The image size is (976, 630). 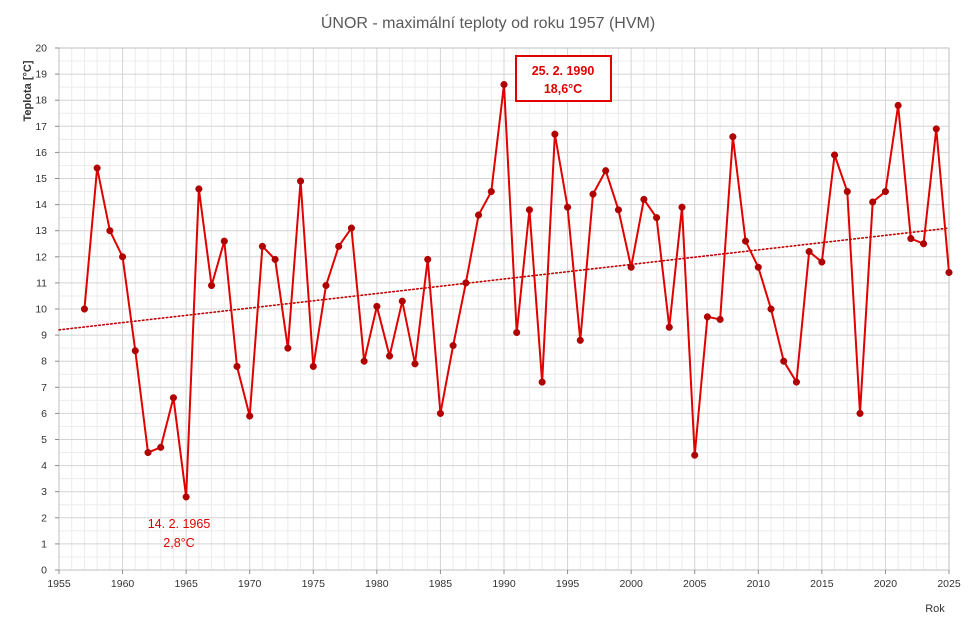 What do you see at coordinates (41, 49) in the screenshot?
I see `y-tick-label: 20` at bounding box center [41, 49].